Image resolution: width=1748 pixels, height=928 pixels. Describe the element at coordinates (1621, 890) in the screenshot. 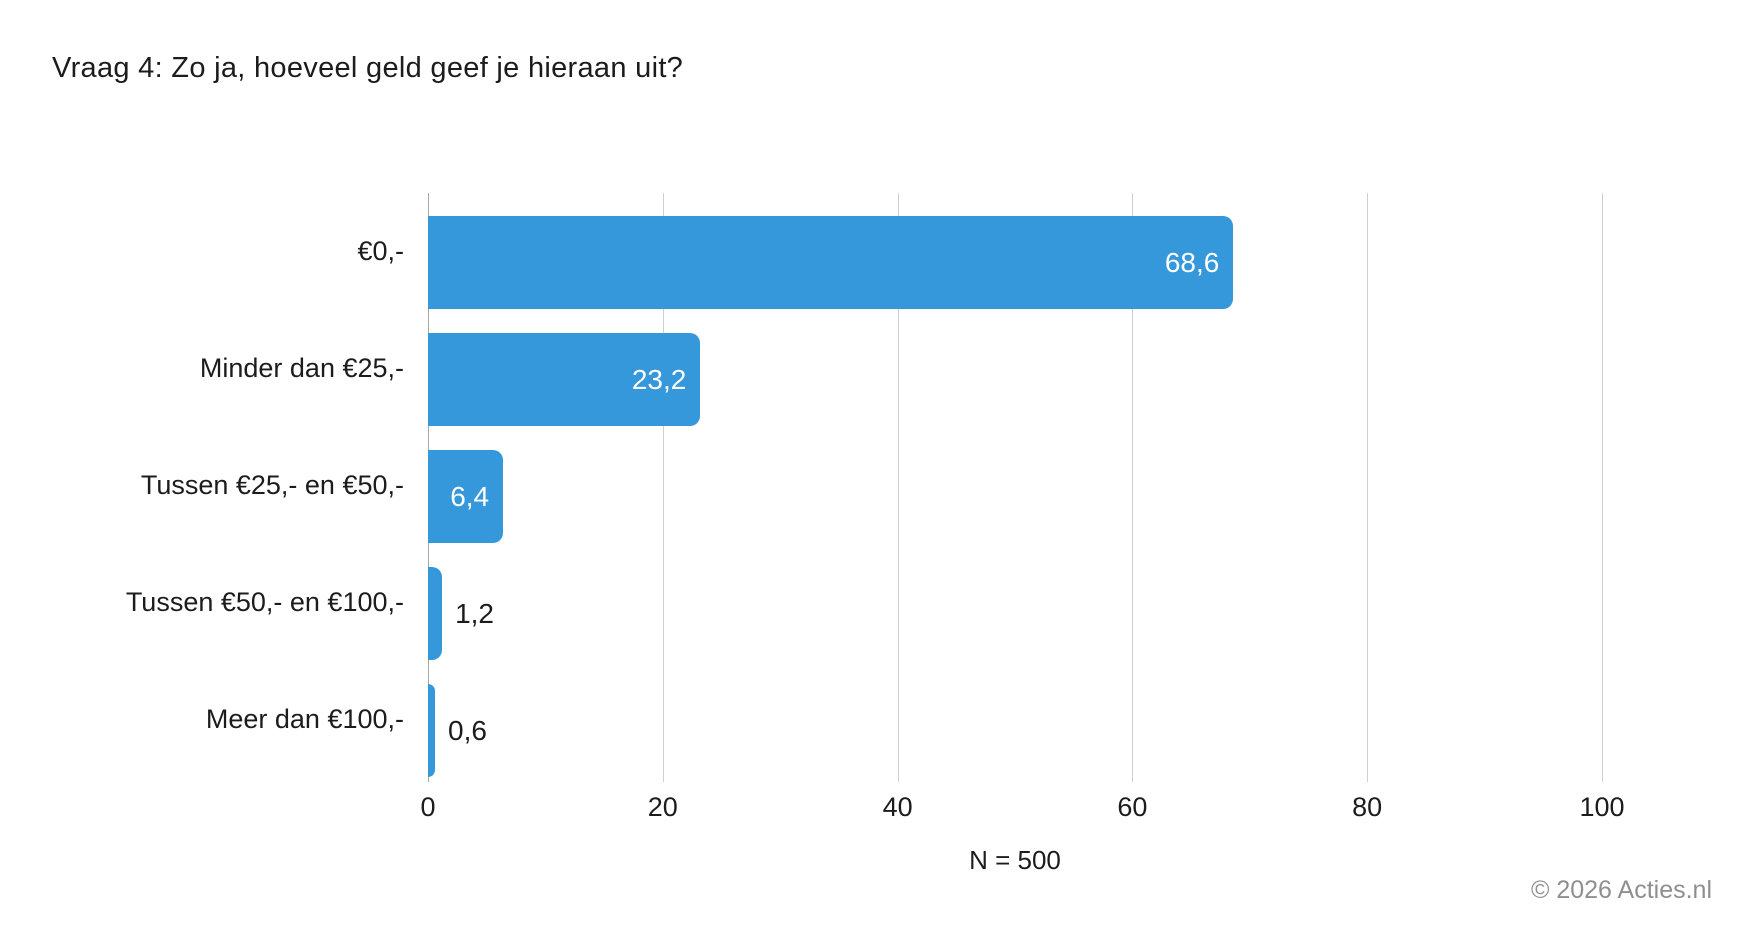

I see `copyright-label: © 2026 Acties.nl` at that location.